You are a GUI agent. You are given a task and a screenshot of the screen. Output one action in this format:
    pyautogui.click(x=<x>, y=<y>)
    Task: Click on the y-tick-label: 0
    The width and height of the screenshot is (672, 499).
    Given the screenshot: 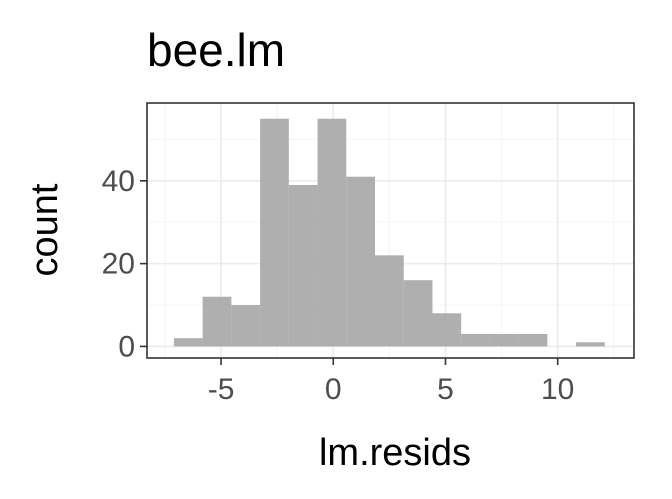 What is the action you would take?
    pyautogui.click(x=126, y=346)
    